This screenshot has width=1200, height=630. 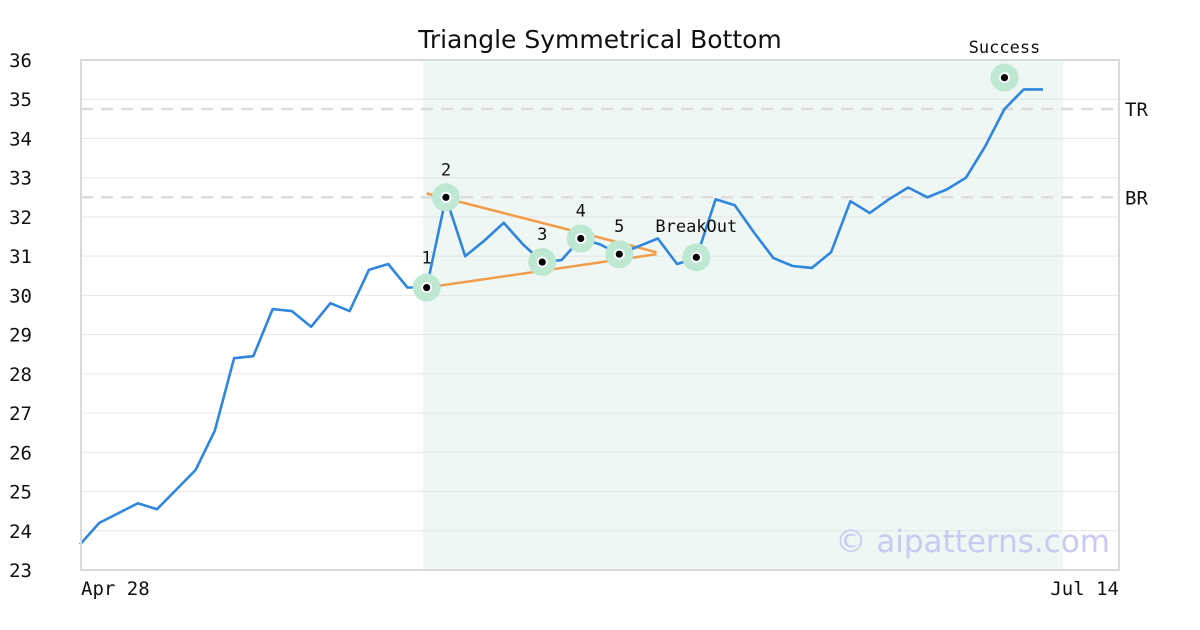 What do you see at coordinates (600, 589) in the screenshot?
I see `x-axis: Apr 28 Jul 14` at bounding box center [600, 589].